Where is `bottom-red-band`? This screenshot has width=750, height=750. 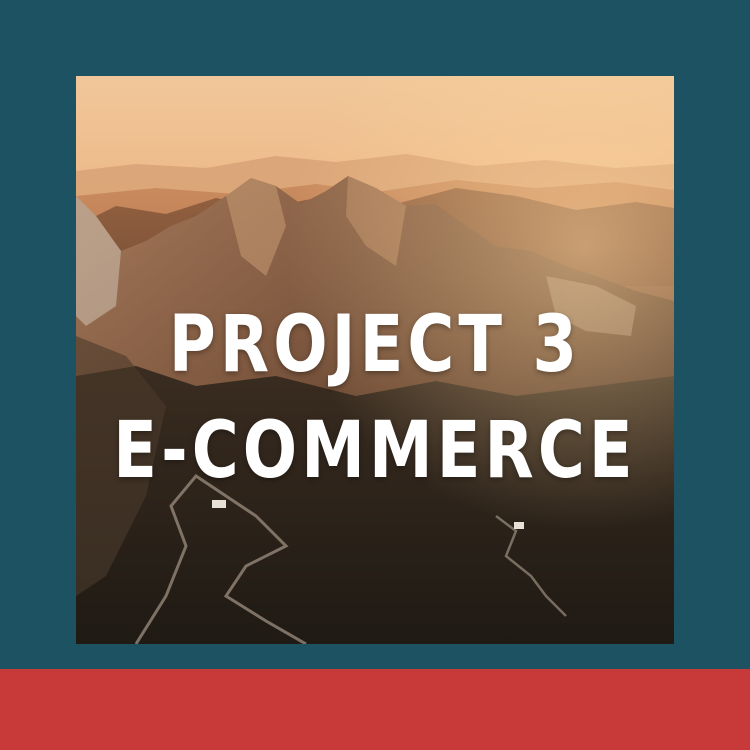
bottom-red-band is located at coordinates (375, 709).